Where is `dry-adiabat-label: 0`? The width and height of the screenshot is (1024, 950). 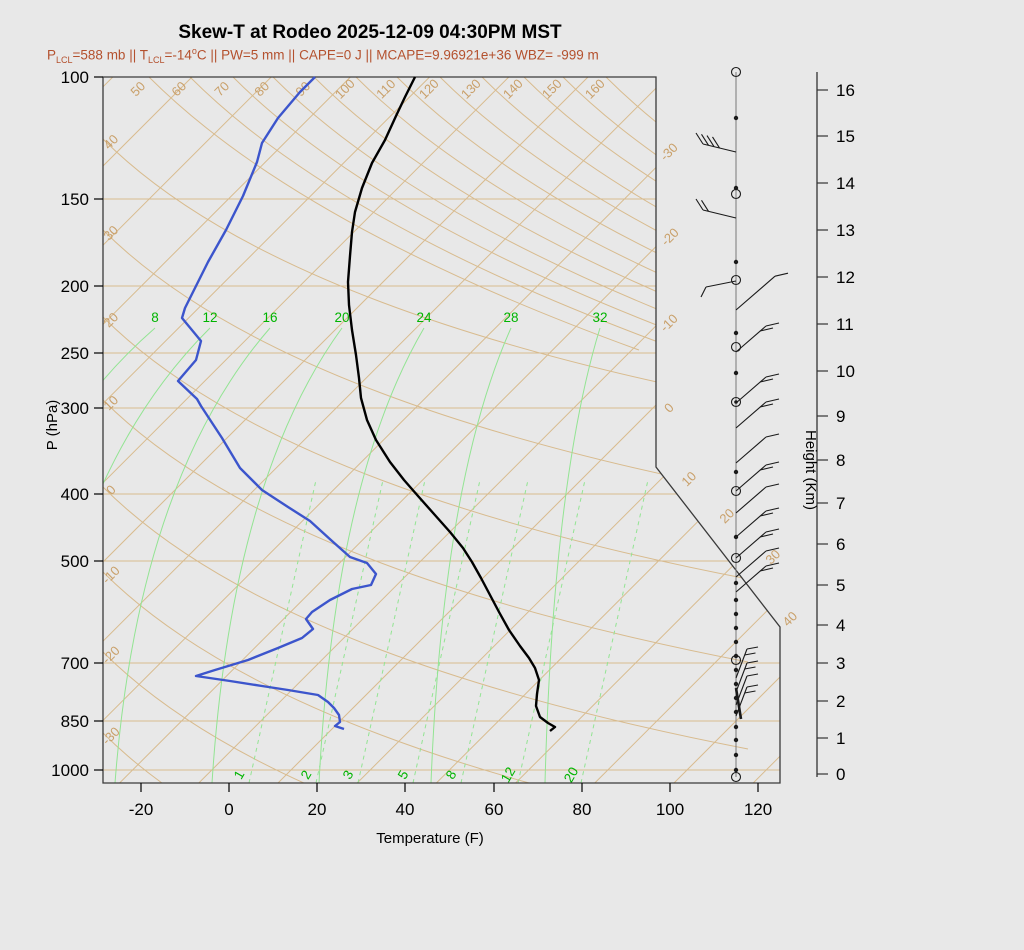 dry-adiabat-label: 0 is located at coordinates (111, 490).